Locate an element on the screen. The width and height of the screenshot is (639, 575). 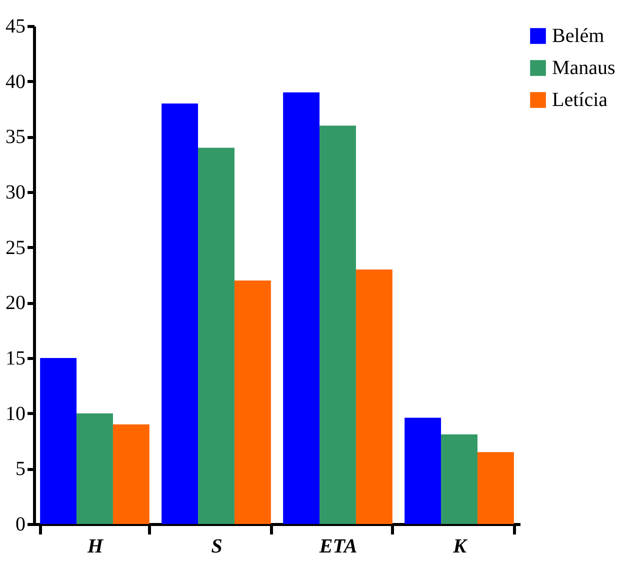
y-tick-label: 15 is located at coordinates (16, 359).